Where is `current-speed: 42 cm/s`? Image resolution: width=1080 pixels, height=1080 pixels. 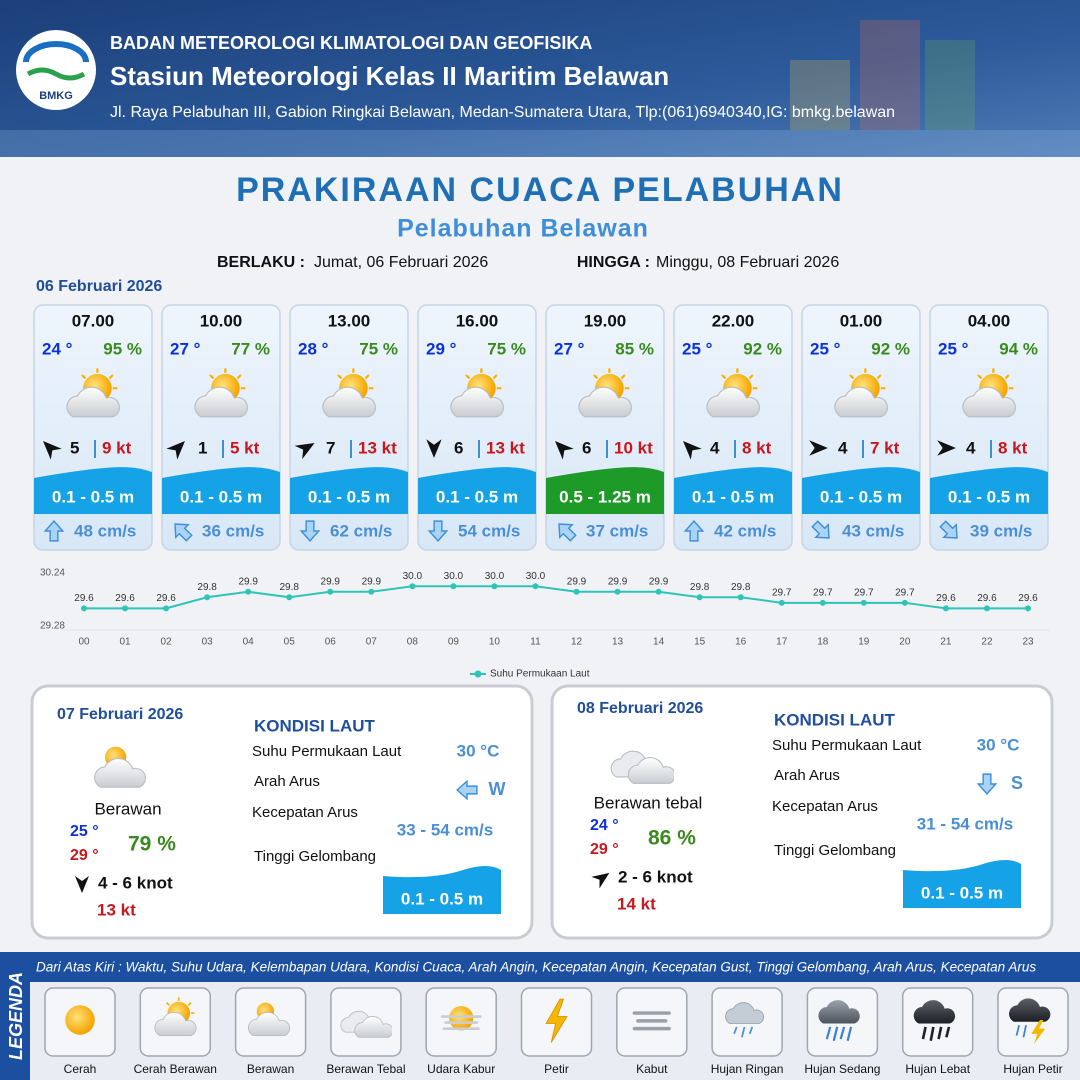
current-speed: 42 cm/s is located at coordinates (745, 530).